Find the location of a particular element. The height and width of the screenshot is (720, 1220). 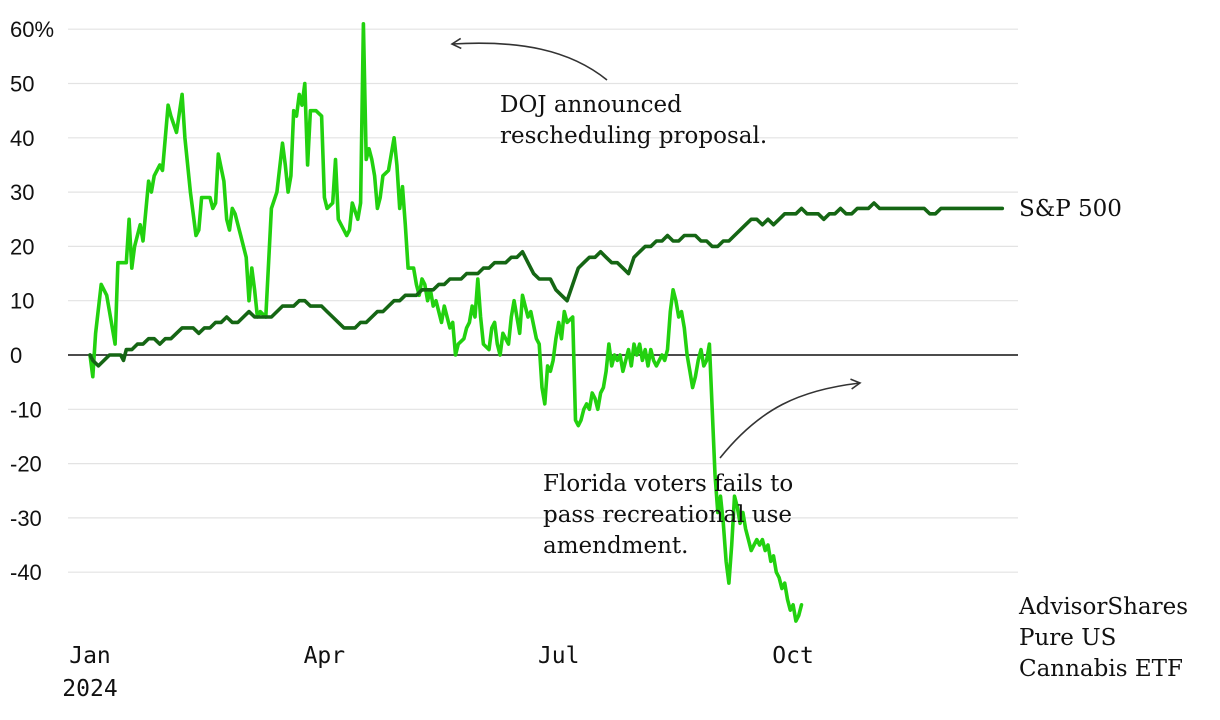

y-tick-label: 30 is located at coordinates (22, 192).